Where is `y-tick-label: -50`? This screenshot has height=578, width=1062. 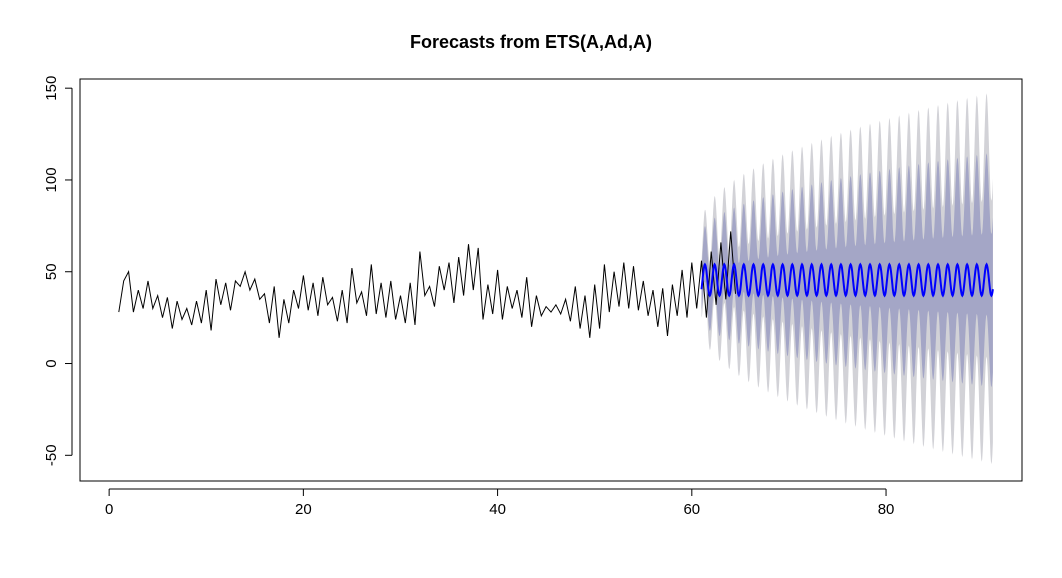
y-tick-label: -50 is located at coordinates (51, 455).